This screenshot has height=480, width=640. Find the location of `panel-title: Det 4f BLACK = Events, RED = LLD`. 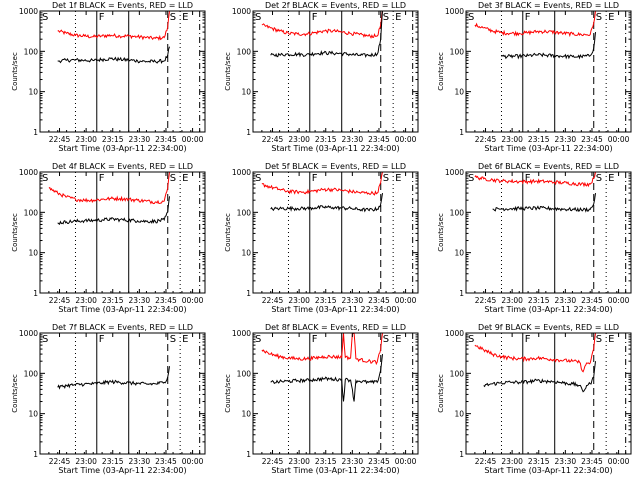

panel-title: Det 4f BLACK = Events, RED = LLD is located at coordinates (122, 166).